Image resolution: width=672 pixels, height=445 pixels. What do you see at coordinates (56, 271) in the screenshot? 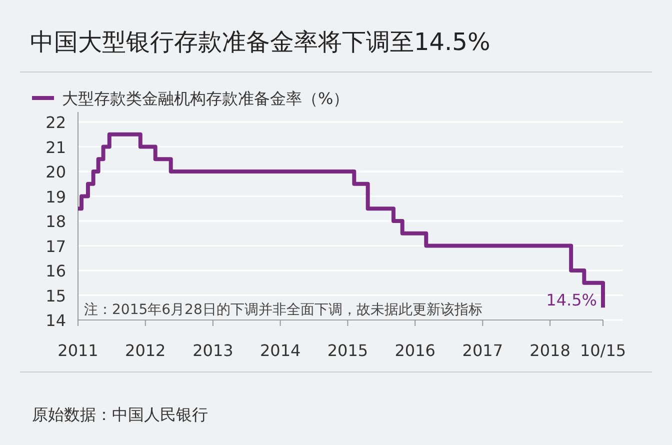
I see `y-tick-label: 16` at bounding box center [56, 271].